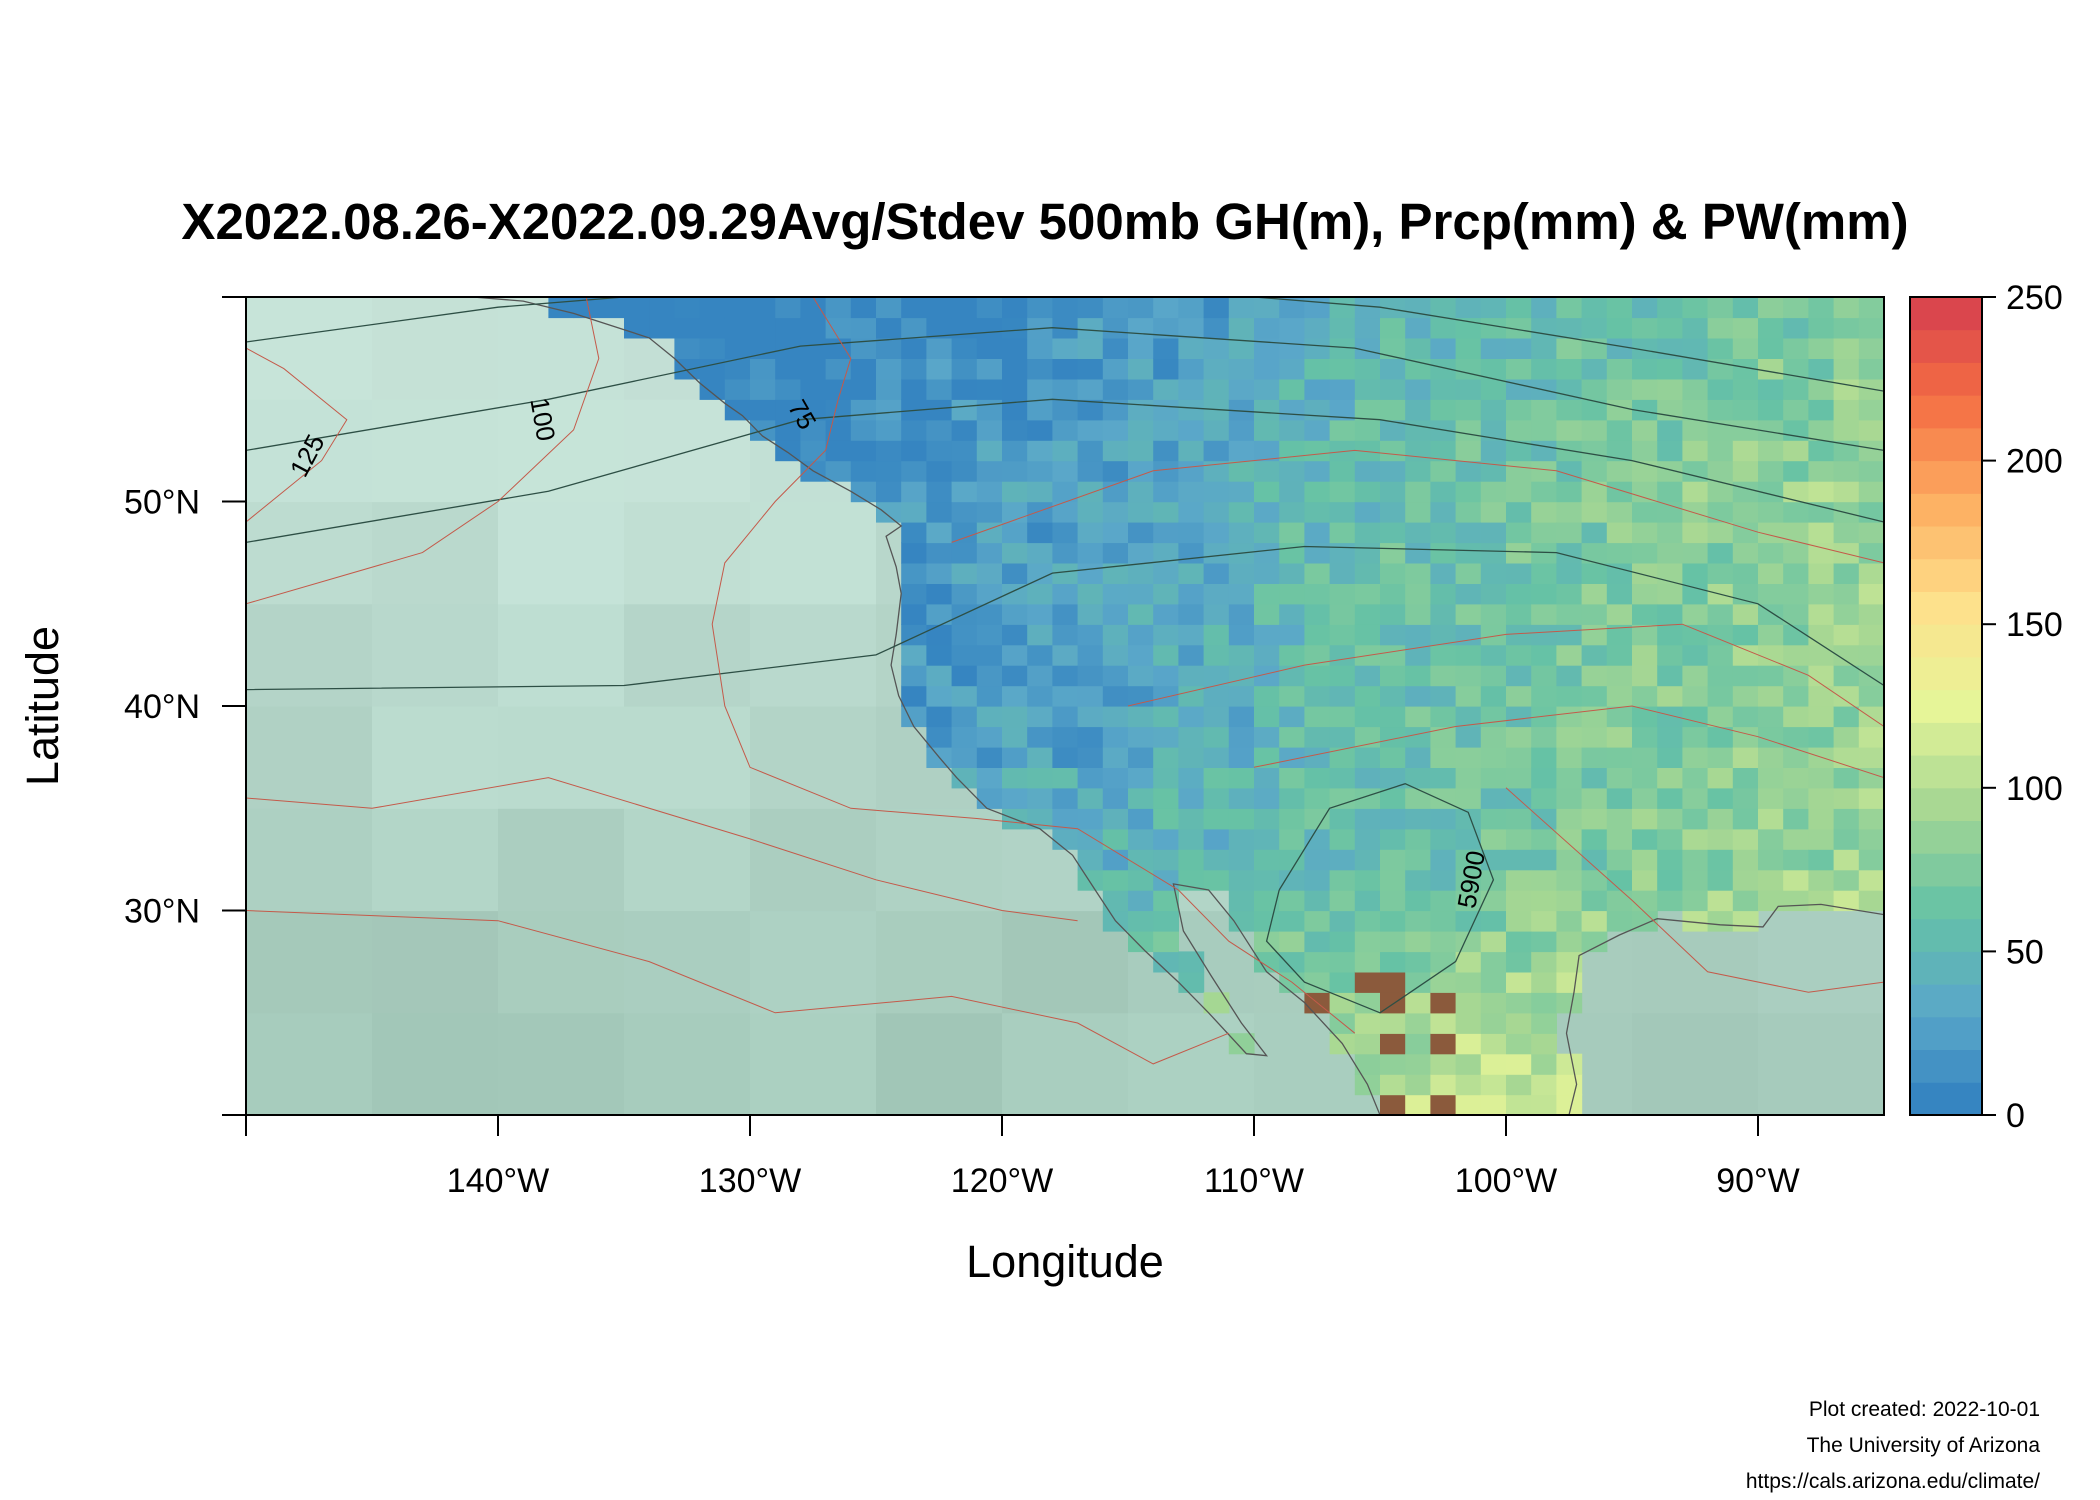 The image size is (2100, 1500). Describe the element at coordinates (1946, 706) in the screenshot. I see `colorbar-frame` at that location.